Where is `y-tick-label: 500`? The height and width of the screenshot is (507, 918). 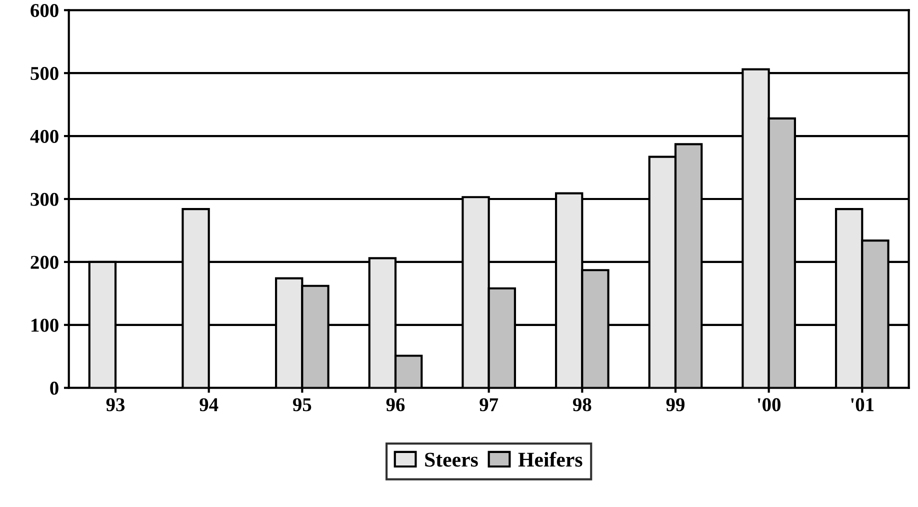
y-tick-label: 500 is located at coordinates (44, 73).